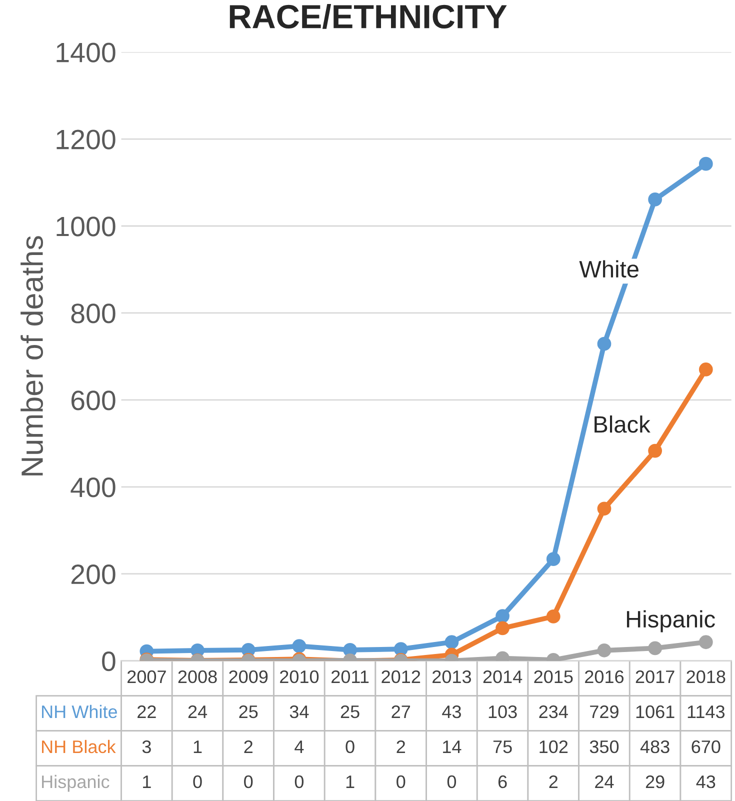 This screenshot has height=801, width=735. I want to click on data-label: 6, so click(502, 781).